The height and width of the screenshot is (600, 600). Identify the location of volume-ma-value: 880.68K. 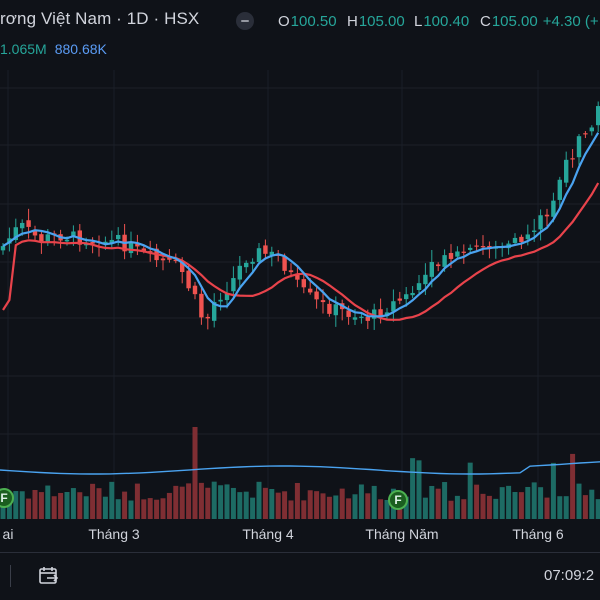
(80, 49).